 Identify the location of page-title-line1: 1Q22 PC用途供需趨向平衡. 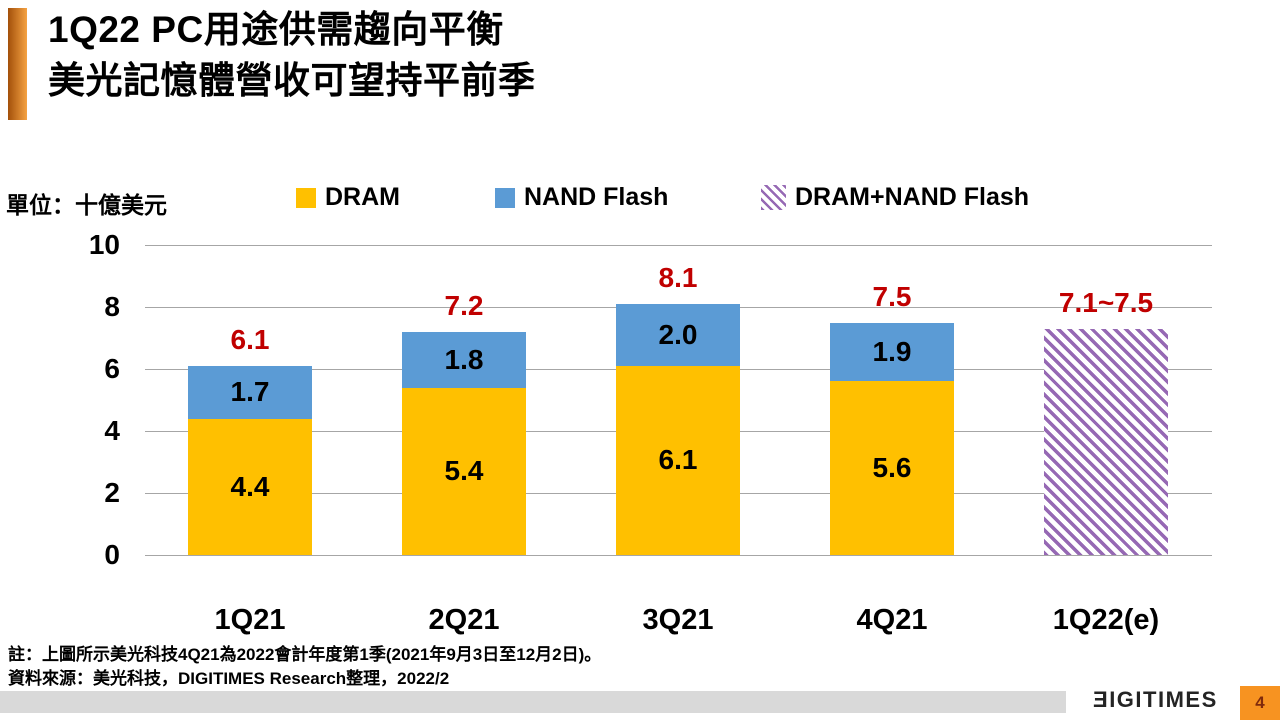
(276, 29).